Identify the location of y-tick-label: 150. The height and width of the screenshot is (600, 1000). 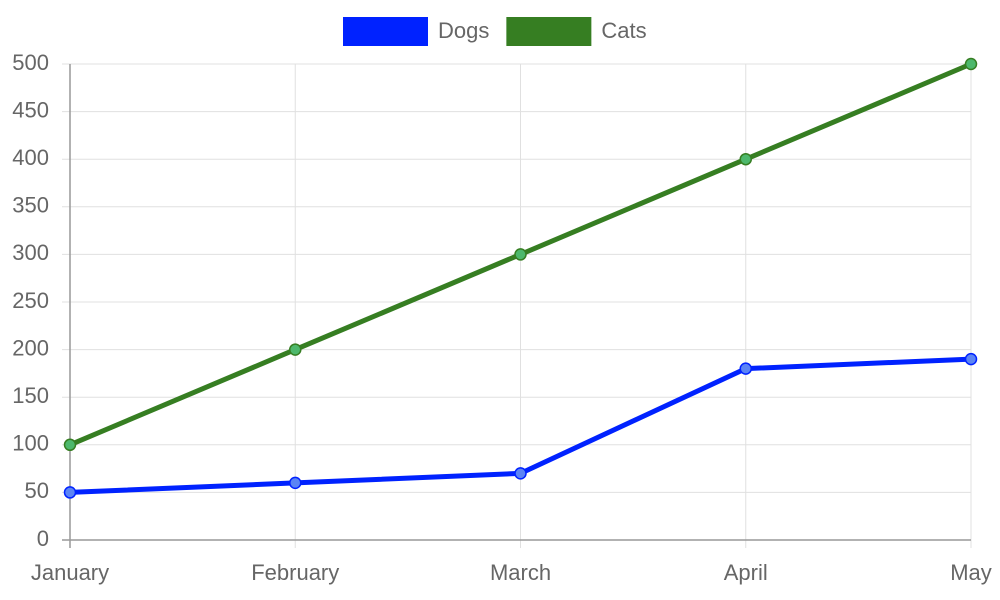
(30, 395).